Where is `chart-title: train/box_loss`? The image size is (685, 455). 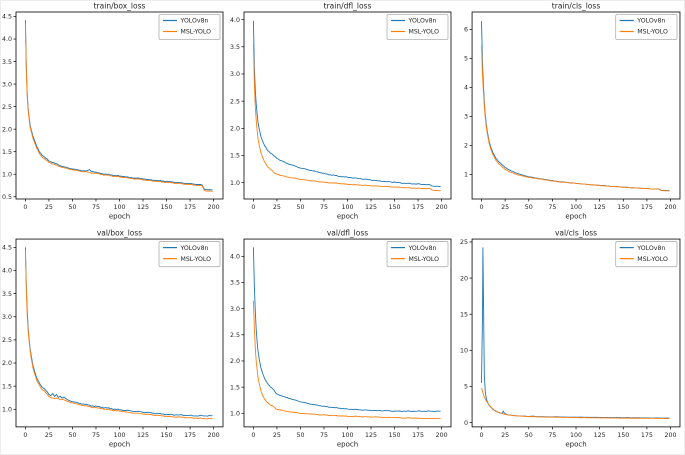 chart-title: train/box_loss is located at coordinates (120, 6).